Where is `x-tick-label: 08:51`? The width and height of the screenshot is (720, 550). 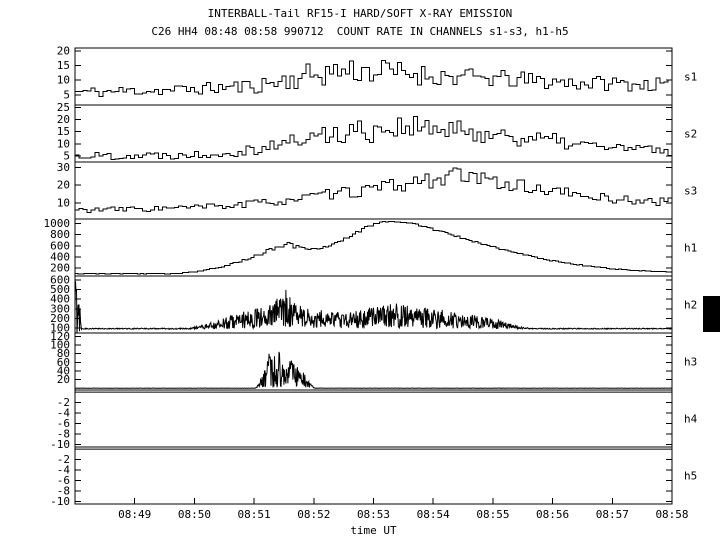 x-tick-label: 08:51 is located at coordinates (254, 514).